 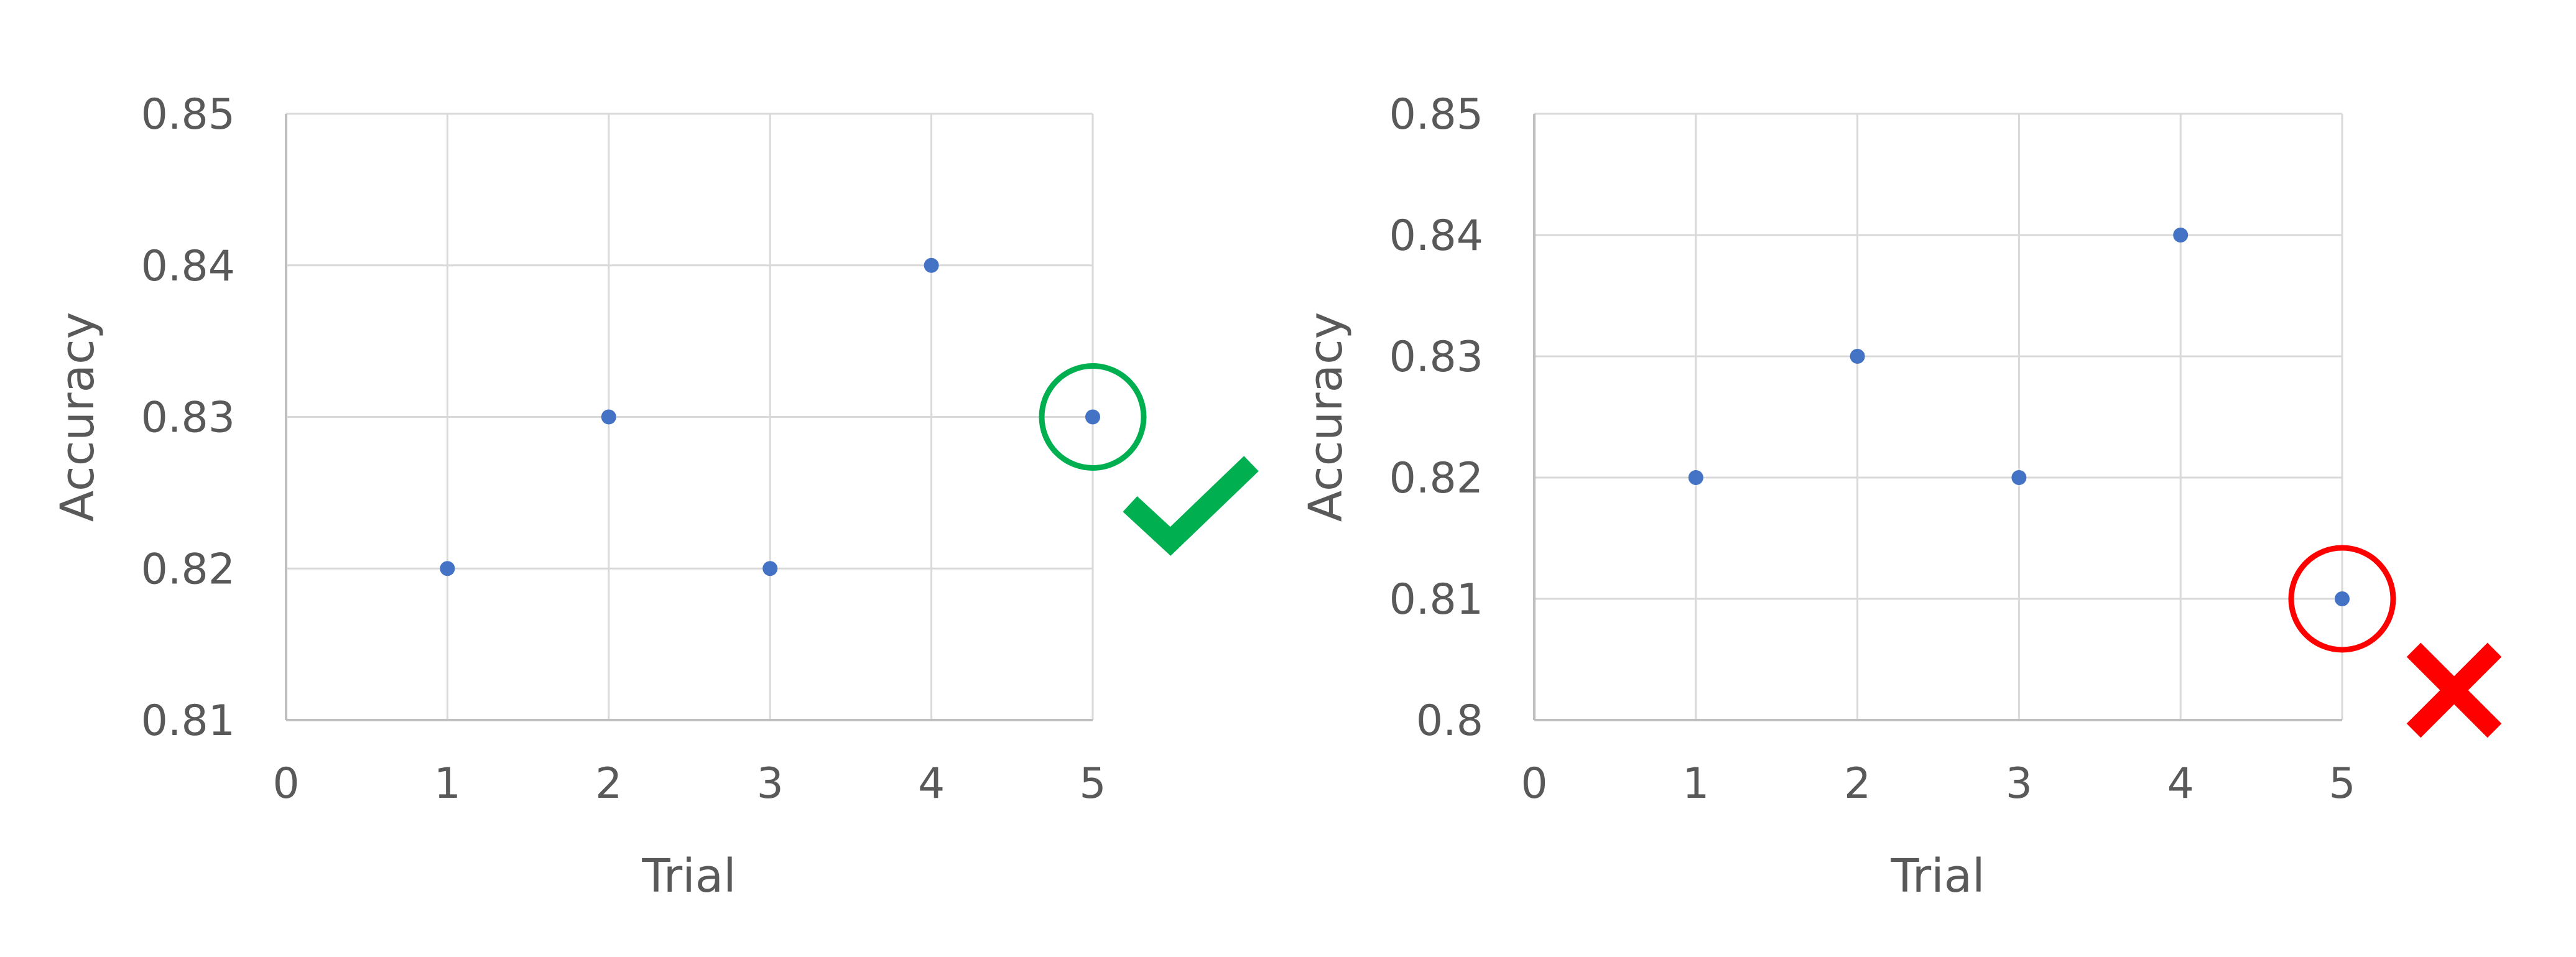 I want to click on check-mark-icon, so click(x=1191, y=506).